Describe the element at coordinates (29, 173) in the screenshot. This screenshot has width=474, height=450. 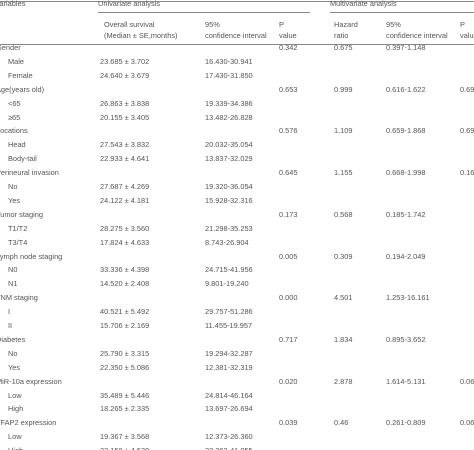
I see `group-label: Perineural invasion` at that location.